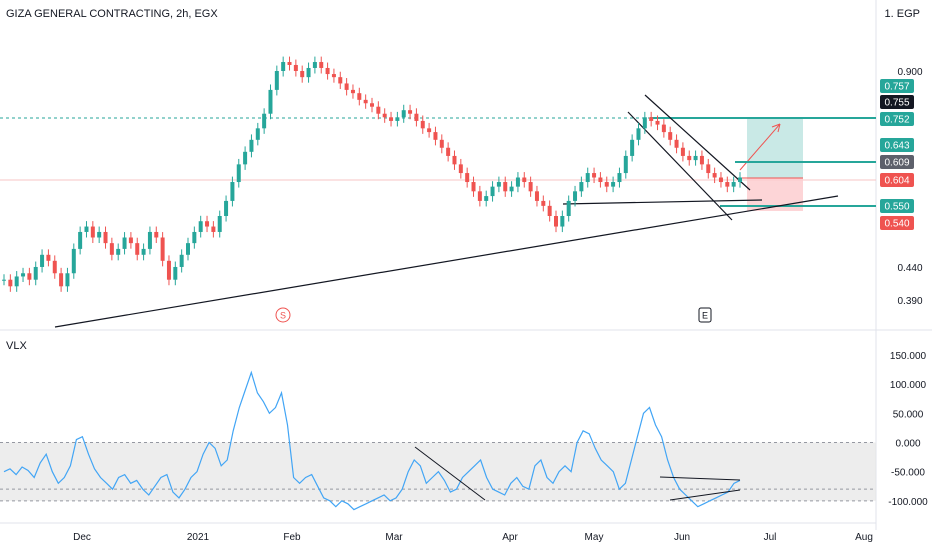  Describe the element at coordinates (112, 14) in the screenshot. I see `chart-title: GIZA GENERAL CONTRACTING, 2h, EGX` at that location.